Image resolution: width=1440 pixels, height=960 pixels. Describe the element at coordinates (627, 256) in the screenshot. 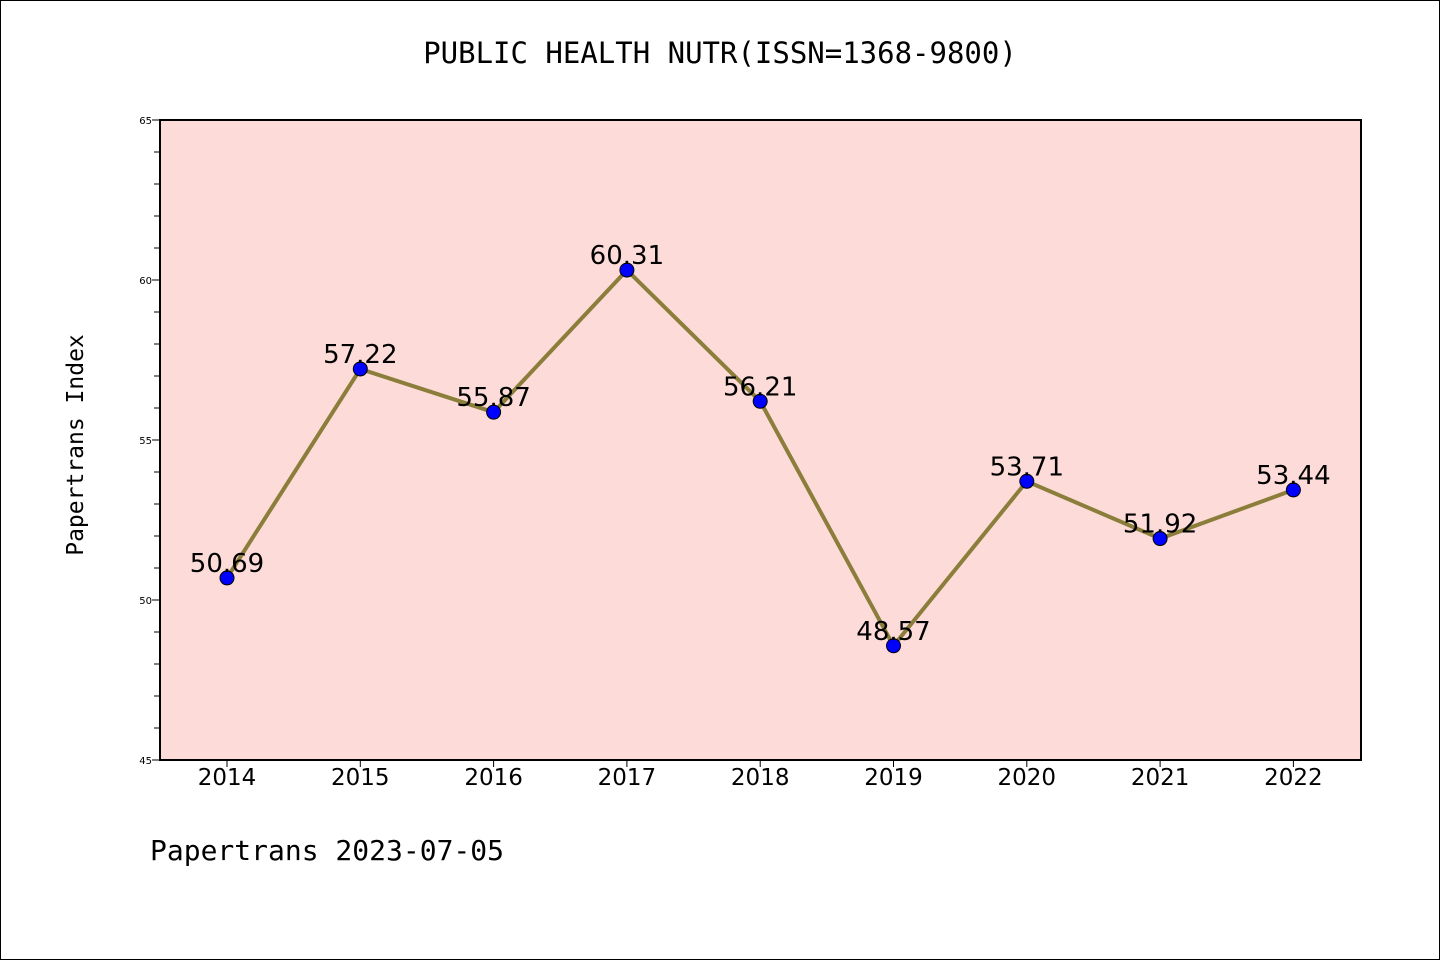

I see `data-label: 60.31` at that location.